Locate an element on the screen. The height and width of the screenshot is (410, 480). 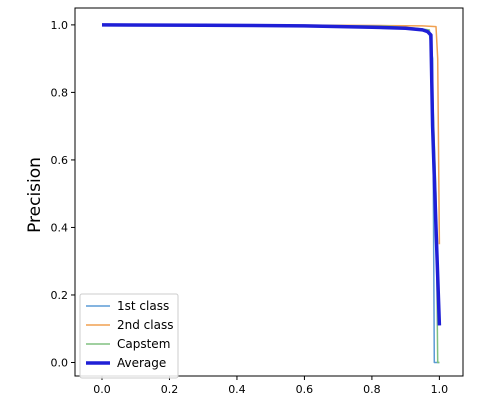
x-tick-label: 0.0 is located at coordinates (102, 389).